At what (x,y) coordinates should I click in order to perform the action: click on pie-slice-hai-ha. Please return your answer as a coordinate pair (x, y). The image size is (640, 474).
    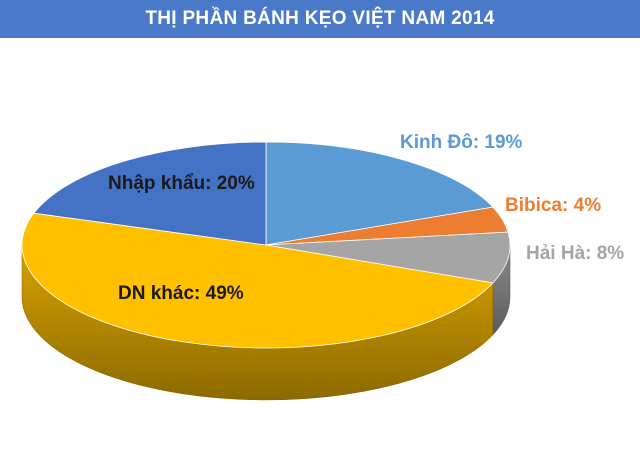
    Looking at the image, I should click on (388, 257).